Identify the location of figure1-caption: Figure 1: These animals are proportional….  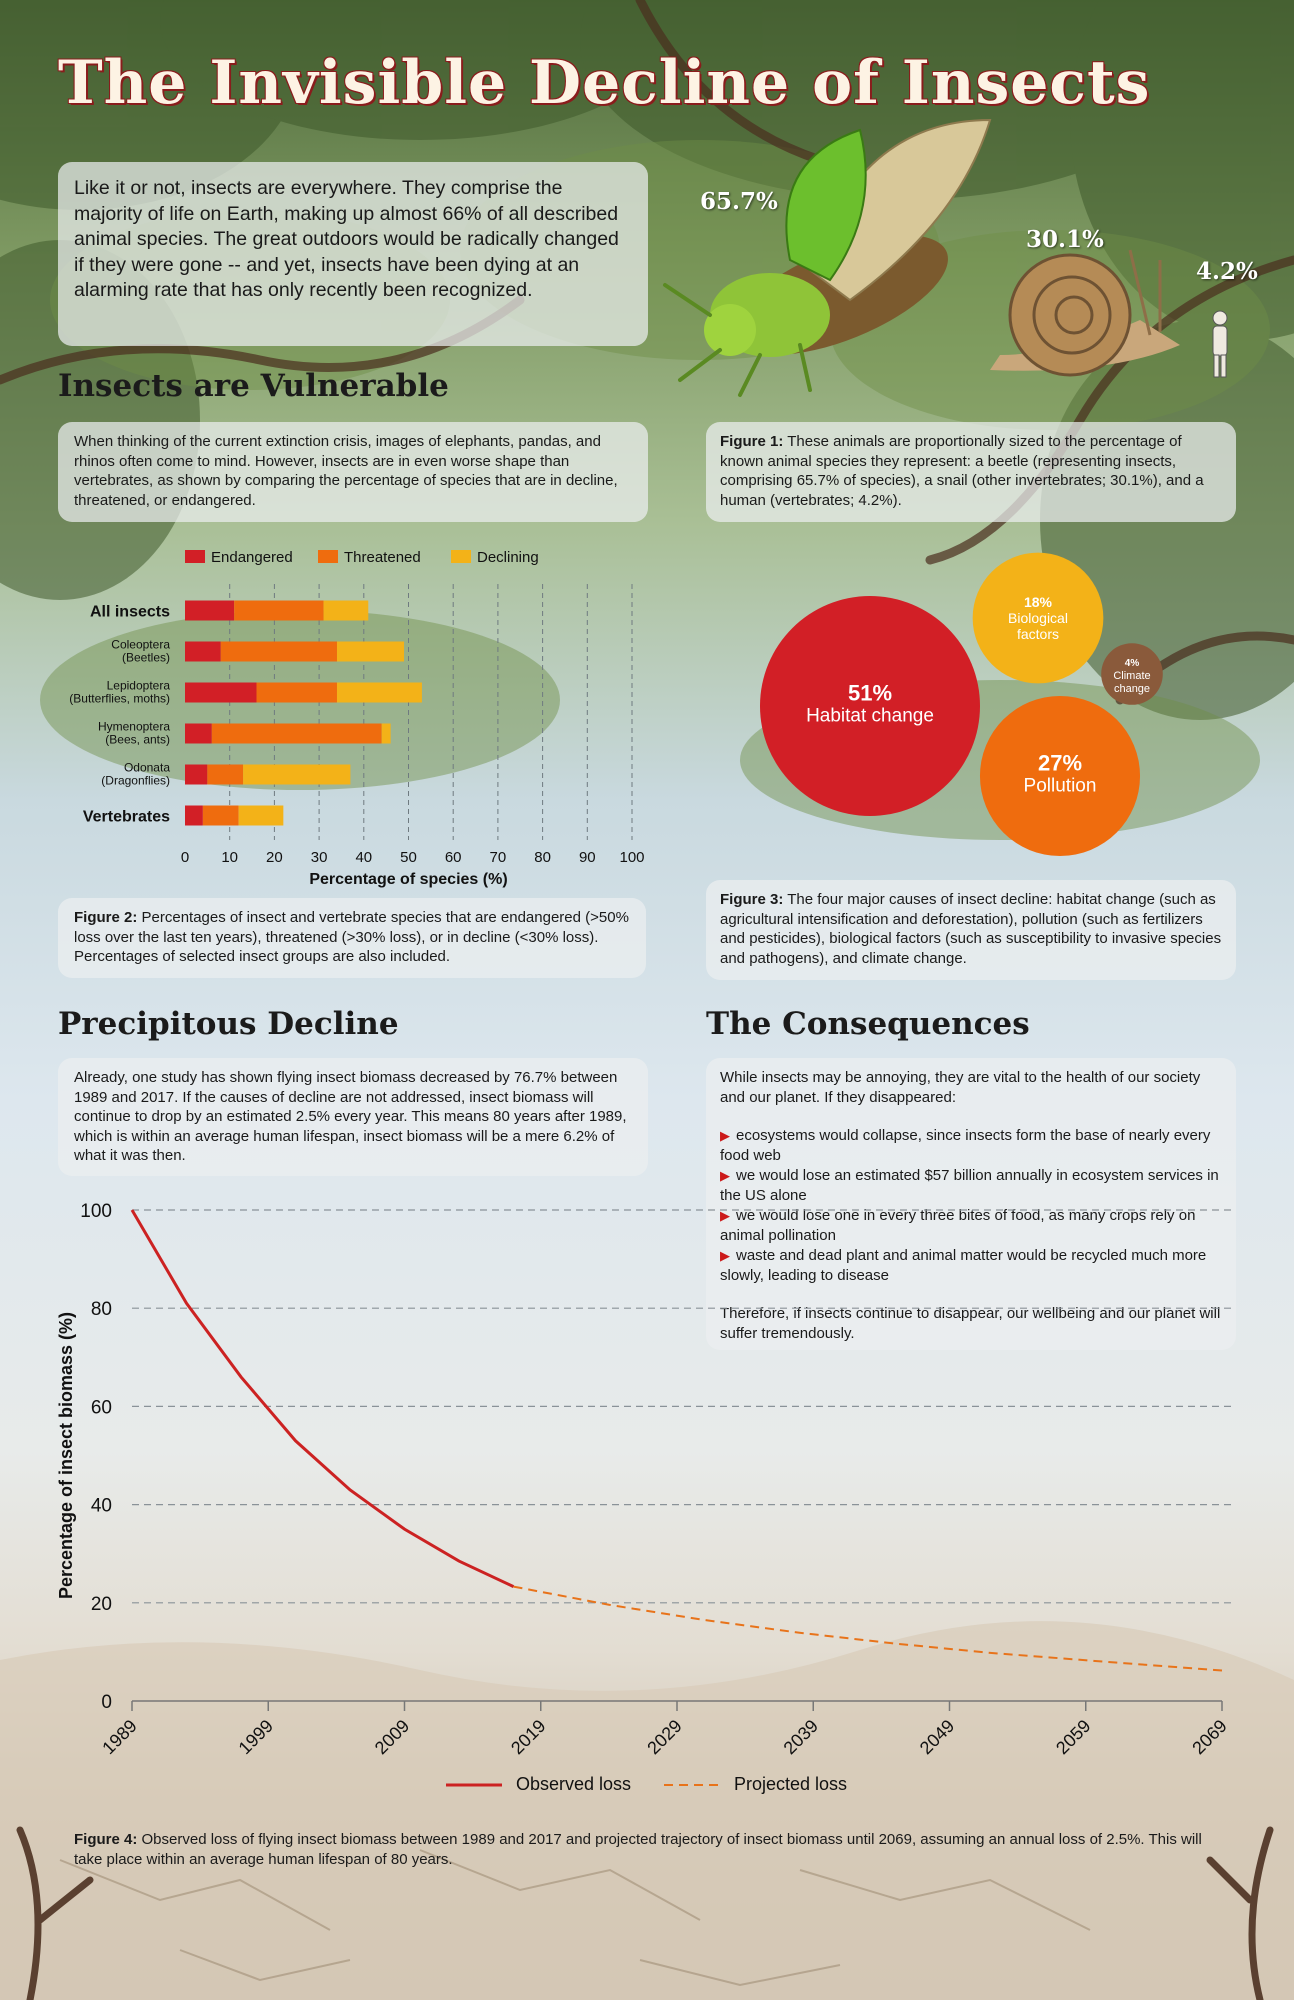
(971, 472).